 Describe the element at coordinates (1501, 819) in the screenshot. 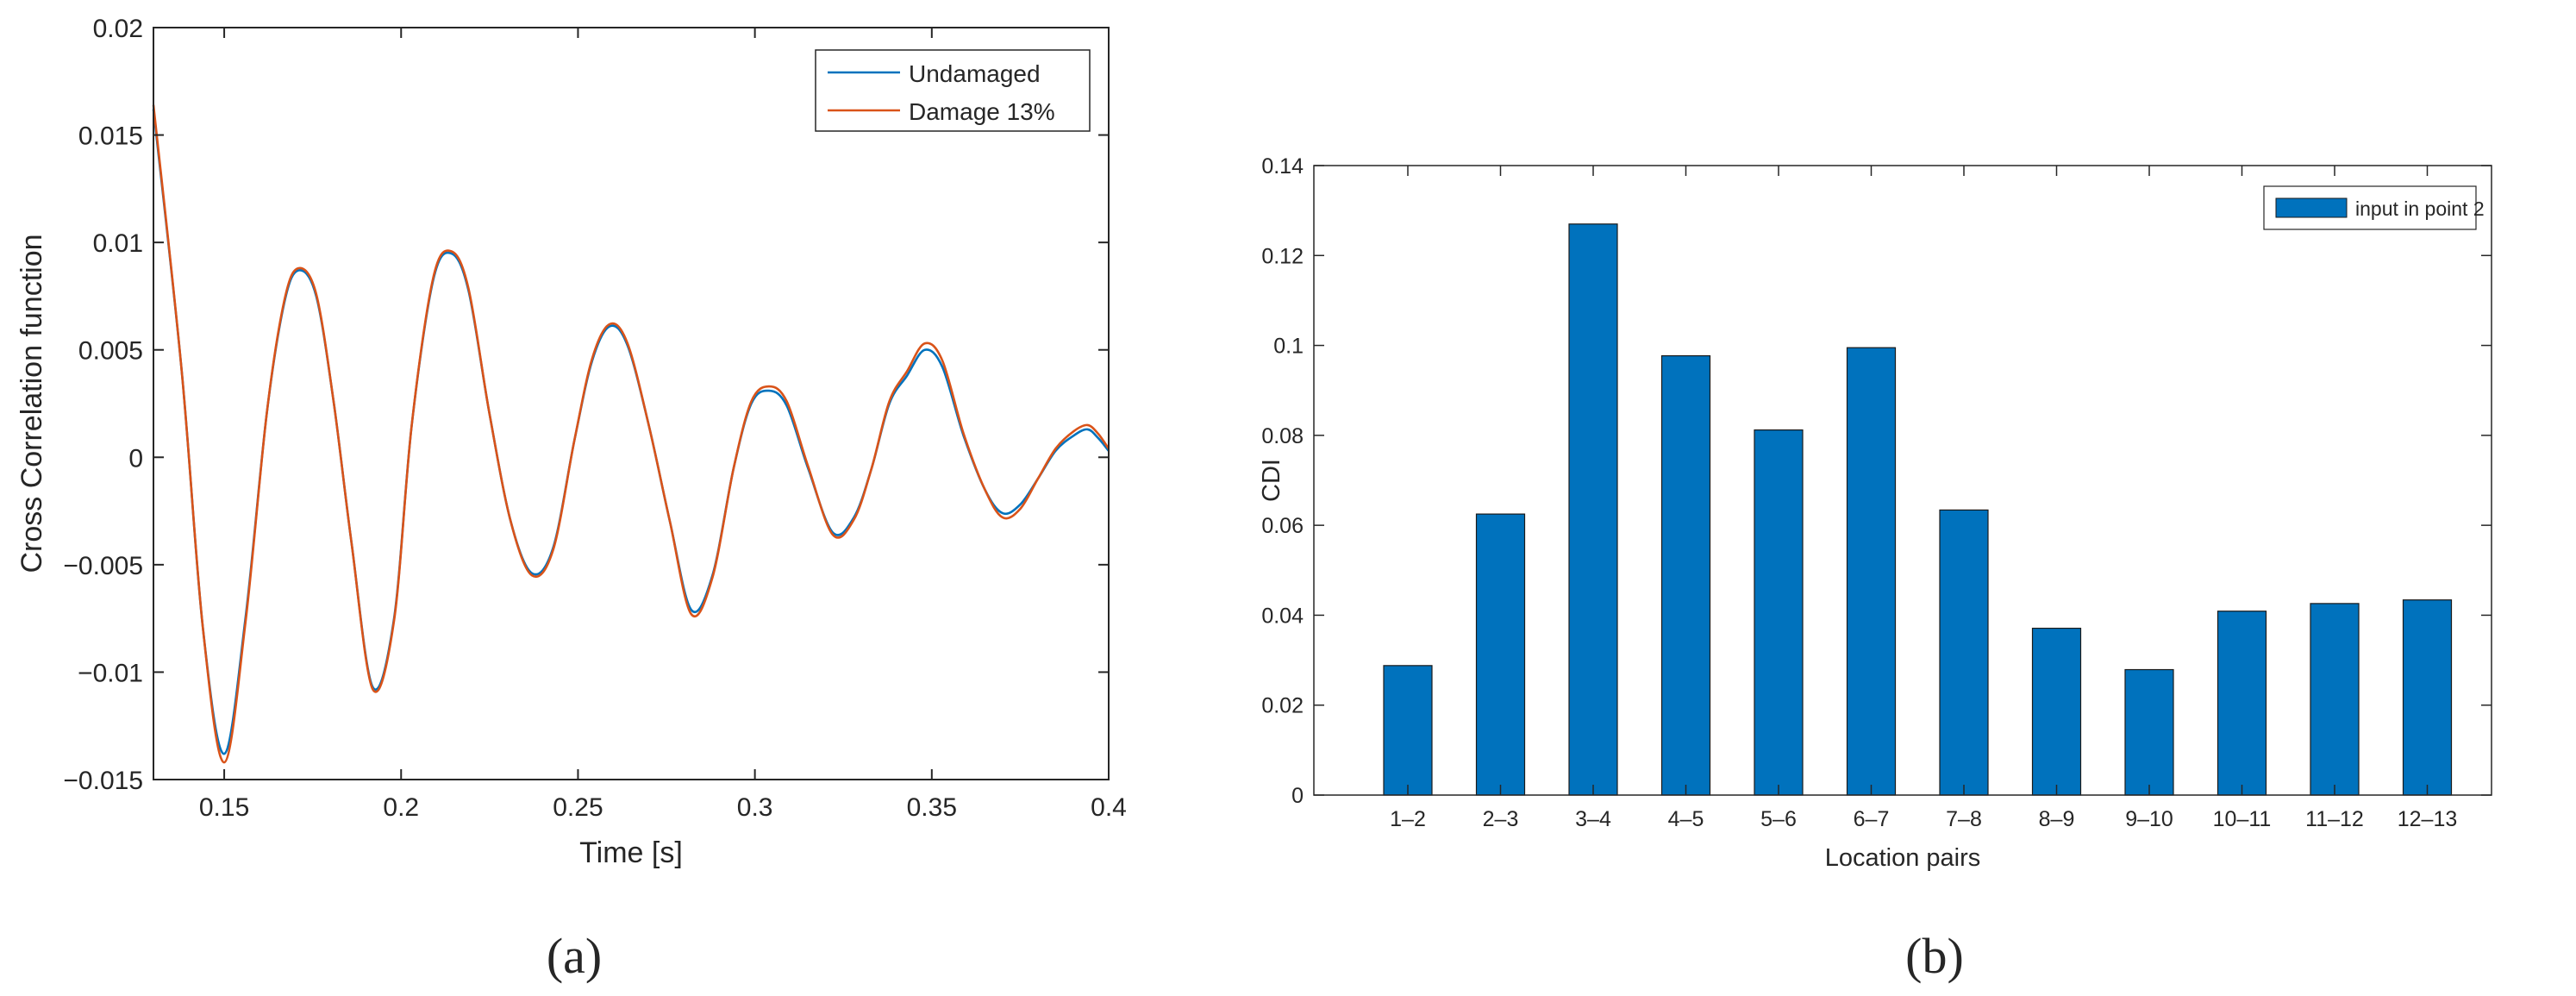

I see `x-tick-label-b: 2–3` at that location.